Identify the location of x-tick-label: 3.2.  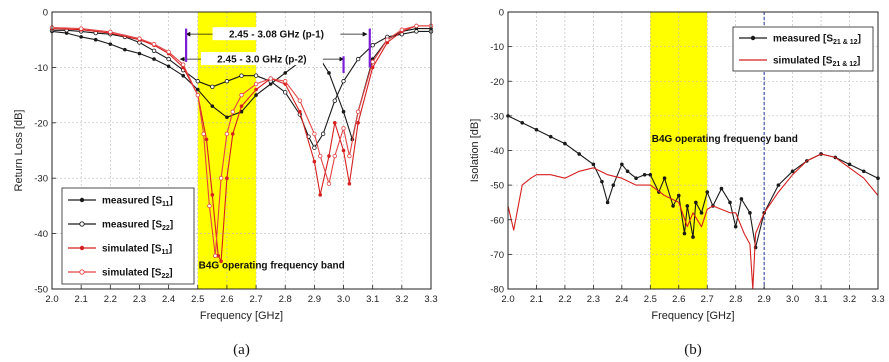
(401, 299).